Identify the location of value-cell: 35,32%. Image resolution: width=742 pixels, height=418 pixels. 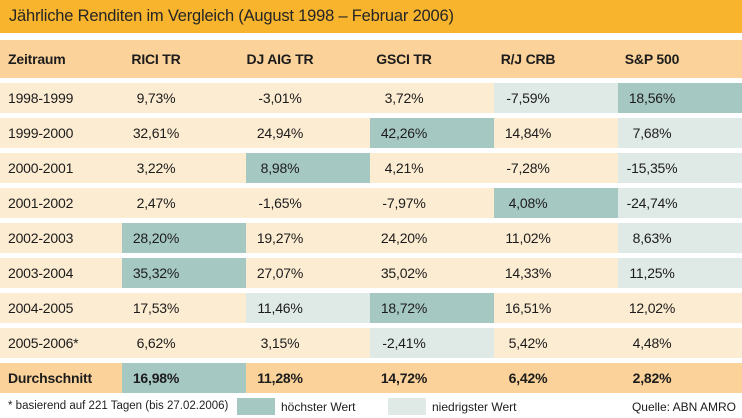
(184, 273).